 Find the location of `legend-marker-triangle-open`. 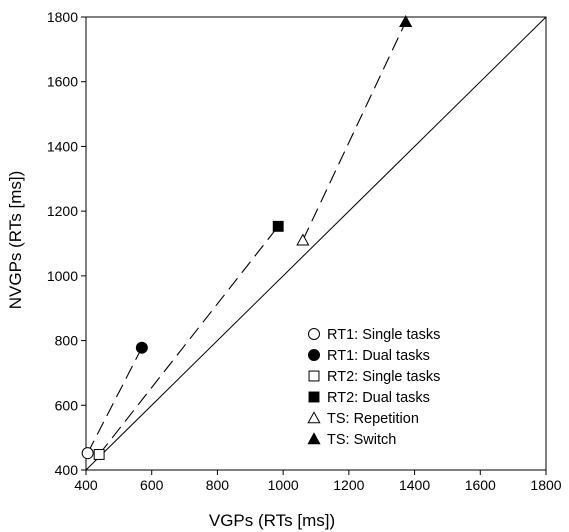

legend-marker-triangle-open is located at coordinates (314, 417).